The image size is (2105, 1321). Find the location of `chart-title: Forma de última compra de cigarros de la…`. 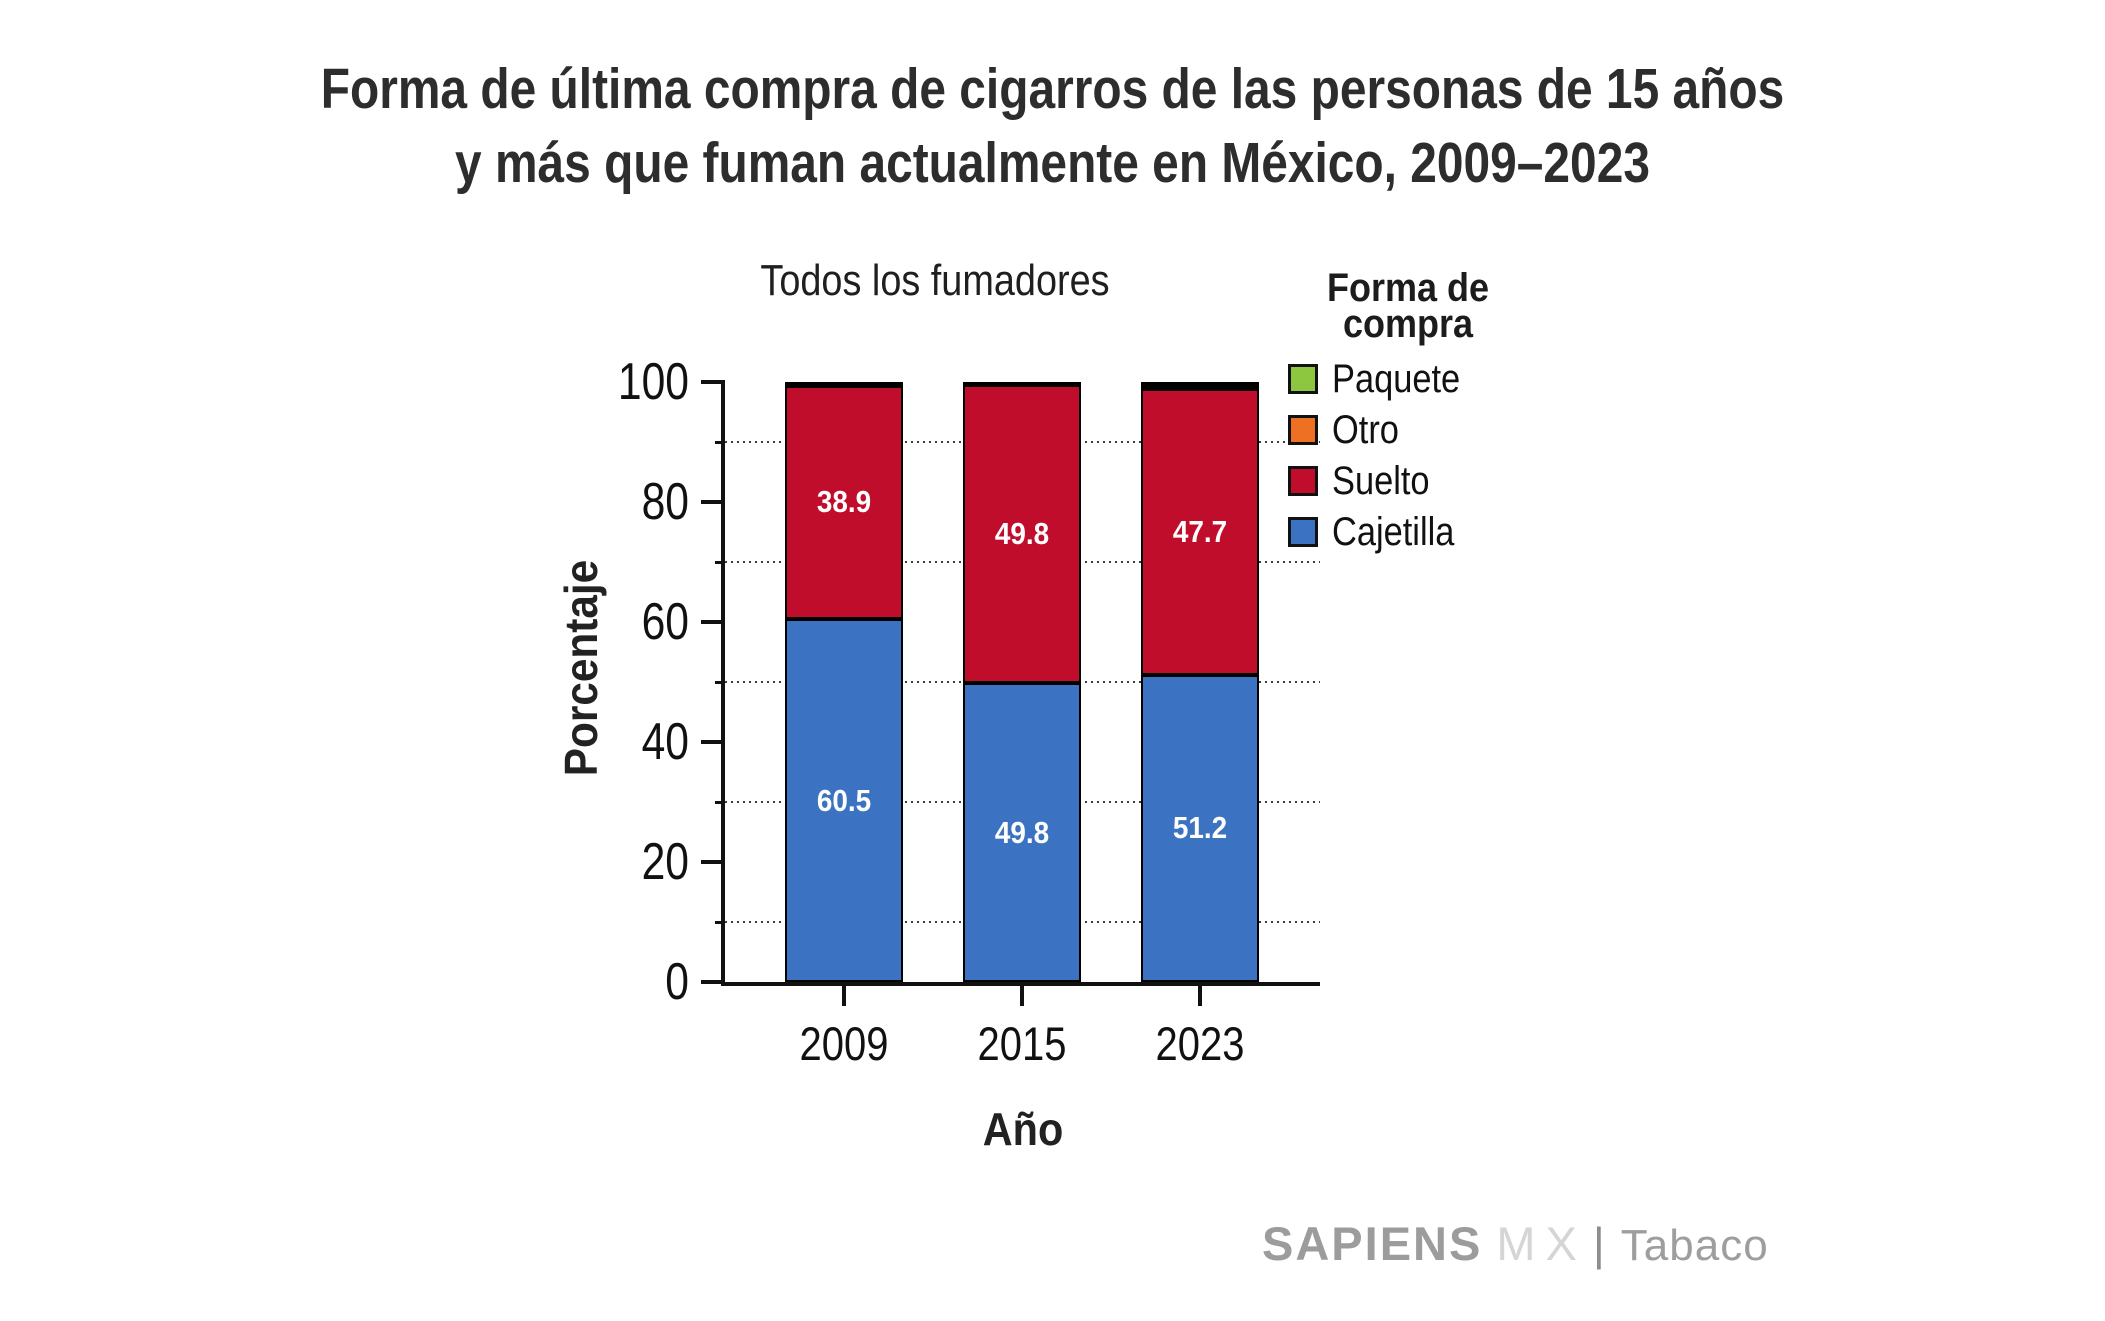

chart-title: Forma de última compra de cigarros de la… is located at coordinates (1052, 126).